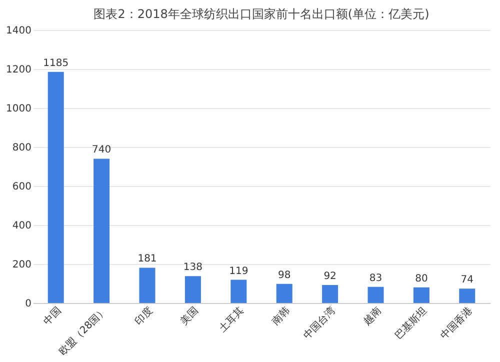  Describe the element at coordinates (189, 316) in the screenshot. I see `x-tick-label: 美国` at that location.